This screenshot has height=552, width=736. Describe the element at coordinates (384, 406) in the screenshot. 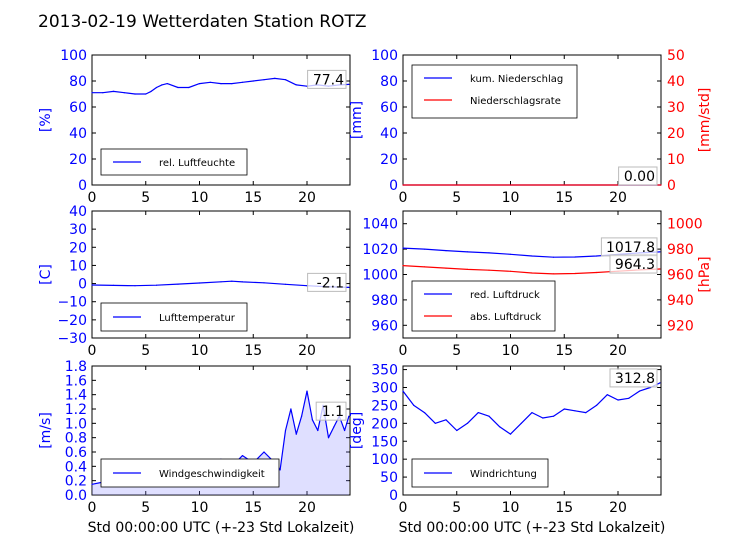

I see `wind_direction-ytick-label: 250` at that location.